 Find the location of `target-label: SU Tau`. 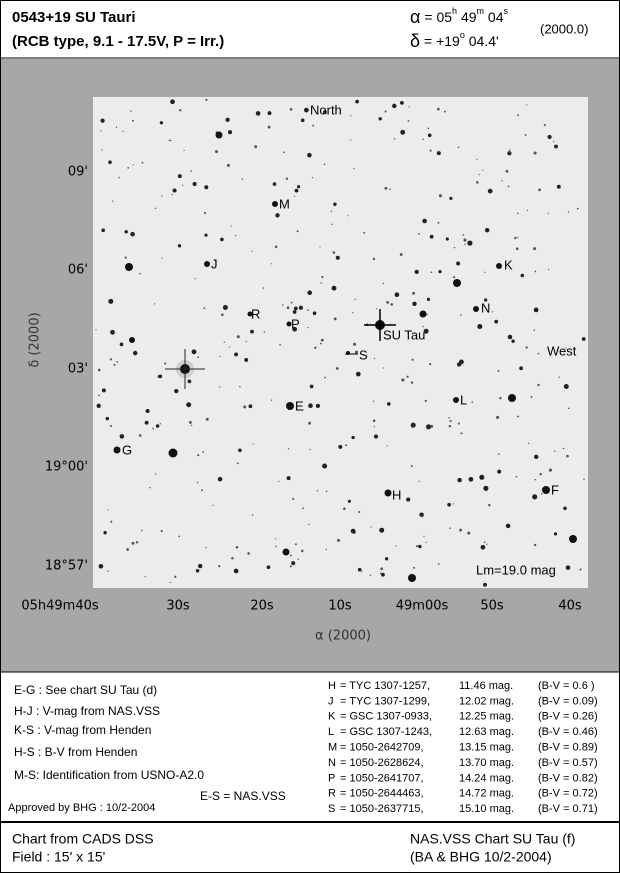

target-label: SU Tau is located at coordinates (404, 334).